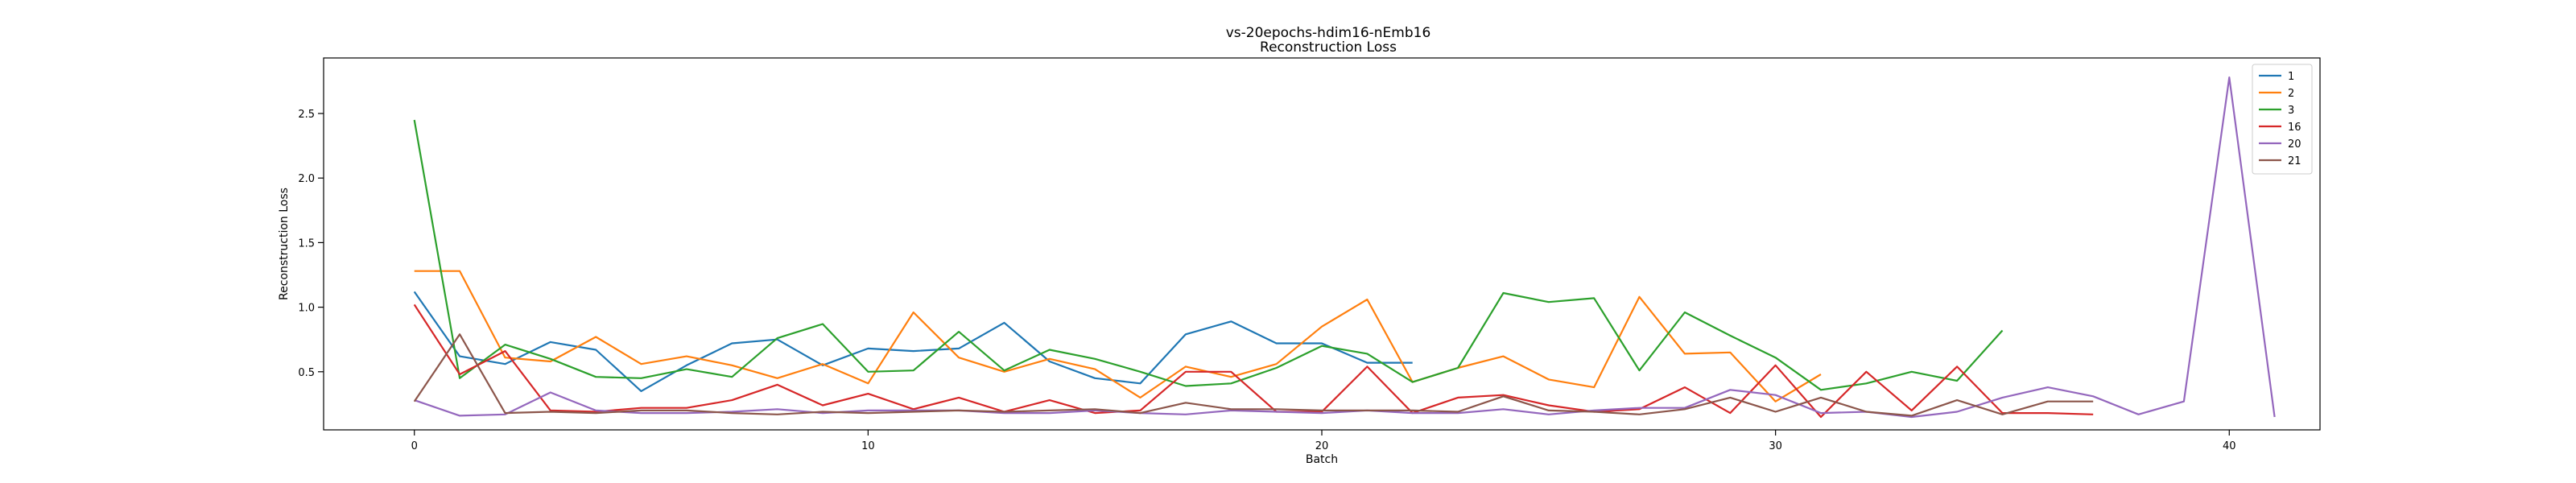 This screenshot has width=2576, height=483. I want to click on y-tick-label: 1.0, so click(306, 309).